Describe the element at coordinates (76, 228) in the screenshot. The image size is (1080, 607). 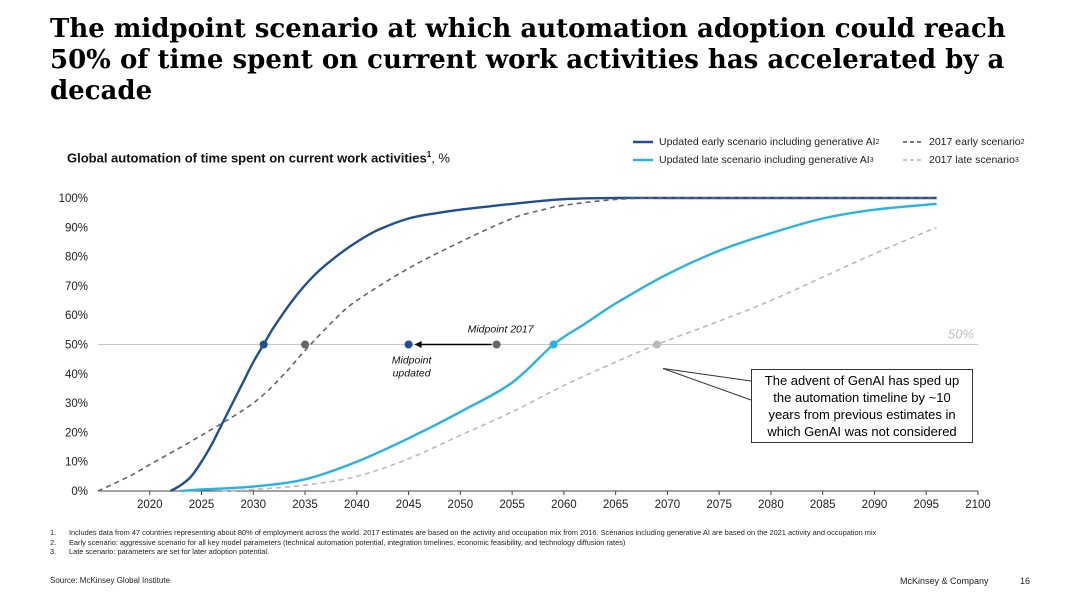
I see `y-tick-label: 90%` at that location.